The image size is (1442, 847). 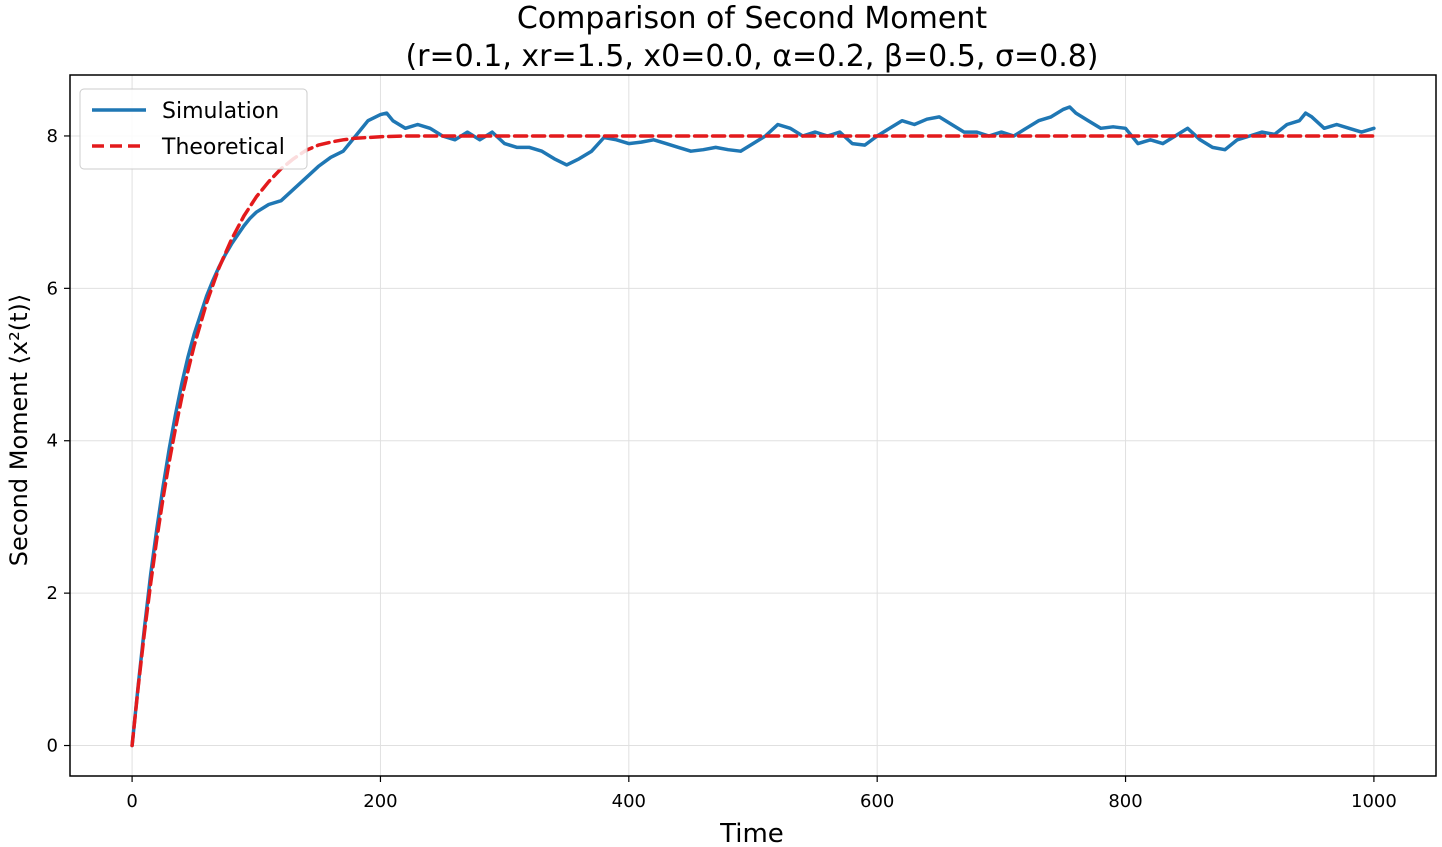 What do you see at coordinates (752, 18) in the screenshot?
I see `chart-title: Comparison of Second Moment` at bounding box center [752, 18].